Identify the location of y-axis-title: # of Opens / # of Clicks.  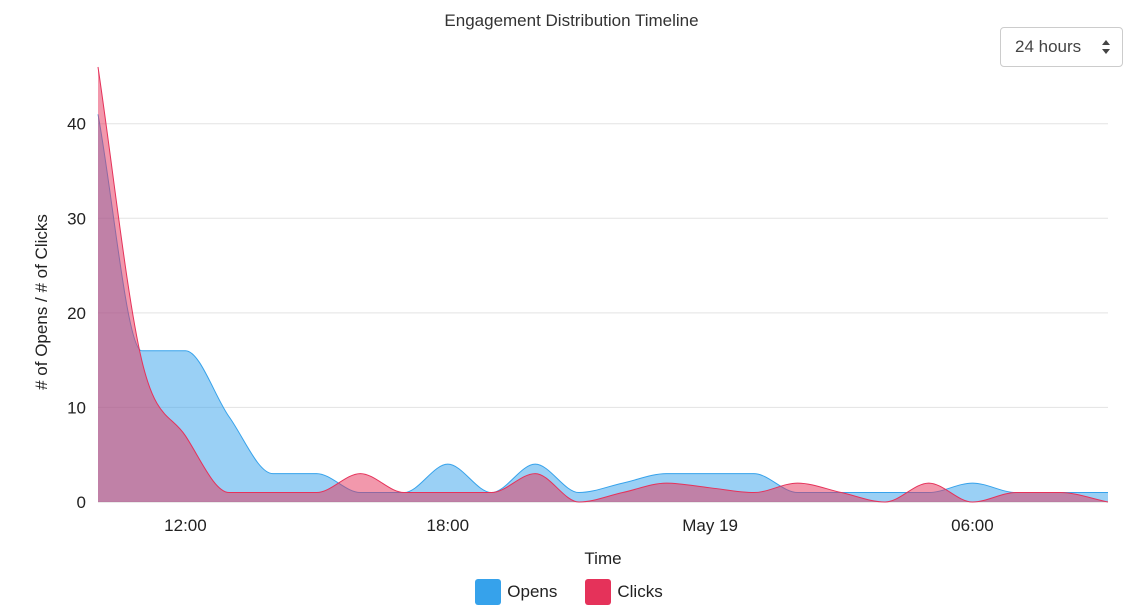
(41, 302).